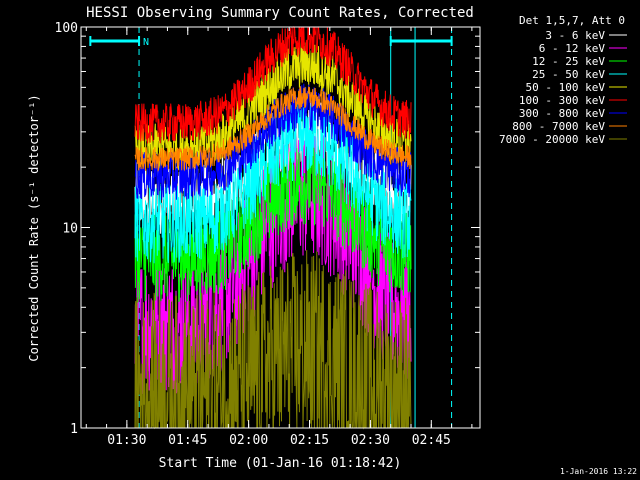  Describe the element at coordinates (70, 229) in the screenshot. I see `y-tick-label: 10` at that location.